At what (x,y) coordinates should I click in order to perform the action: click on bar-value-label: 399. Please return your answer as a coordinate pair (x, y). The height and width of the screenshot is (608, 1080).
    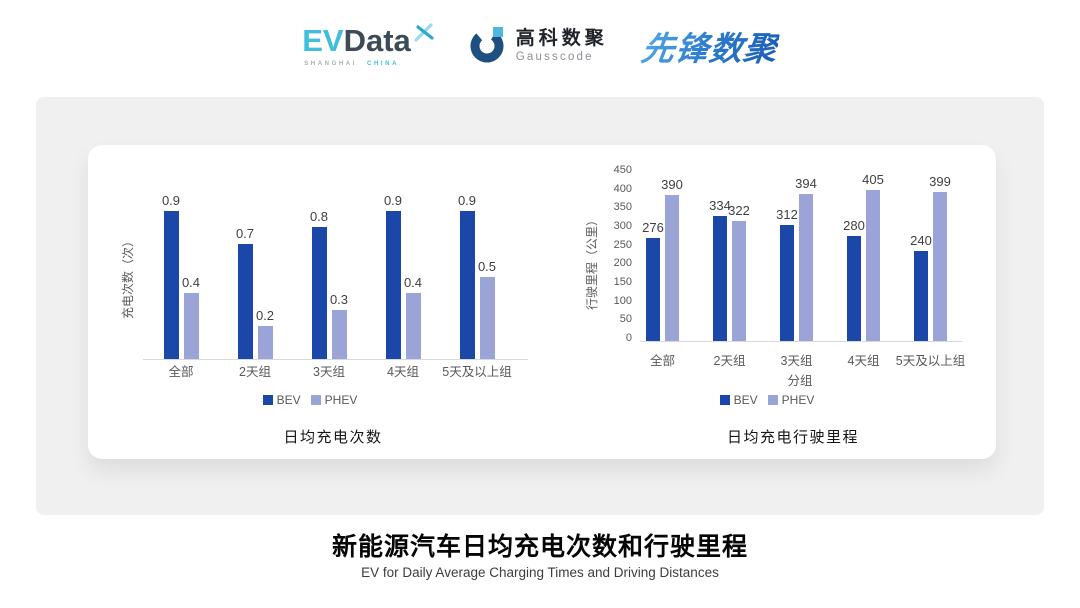
    Looking at the image, I should click on (940, 182).